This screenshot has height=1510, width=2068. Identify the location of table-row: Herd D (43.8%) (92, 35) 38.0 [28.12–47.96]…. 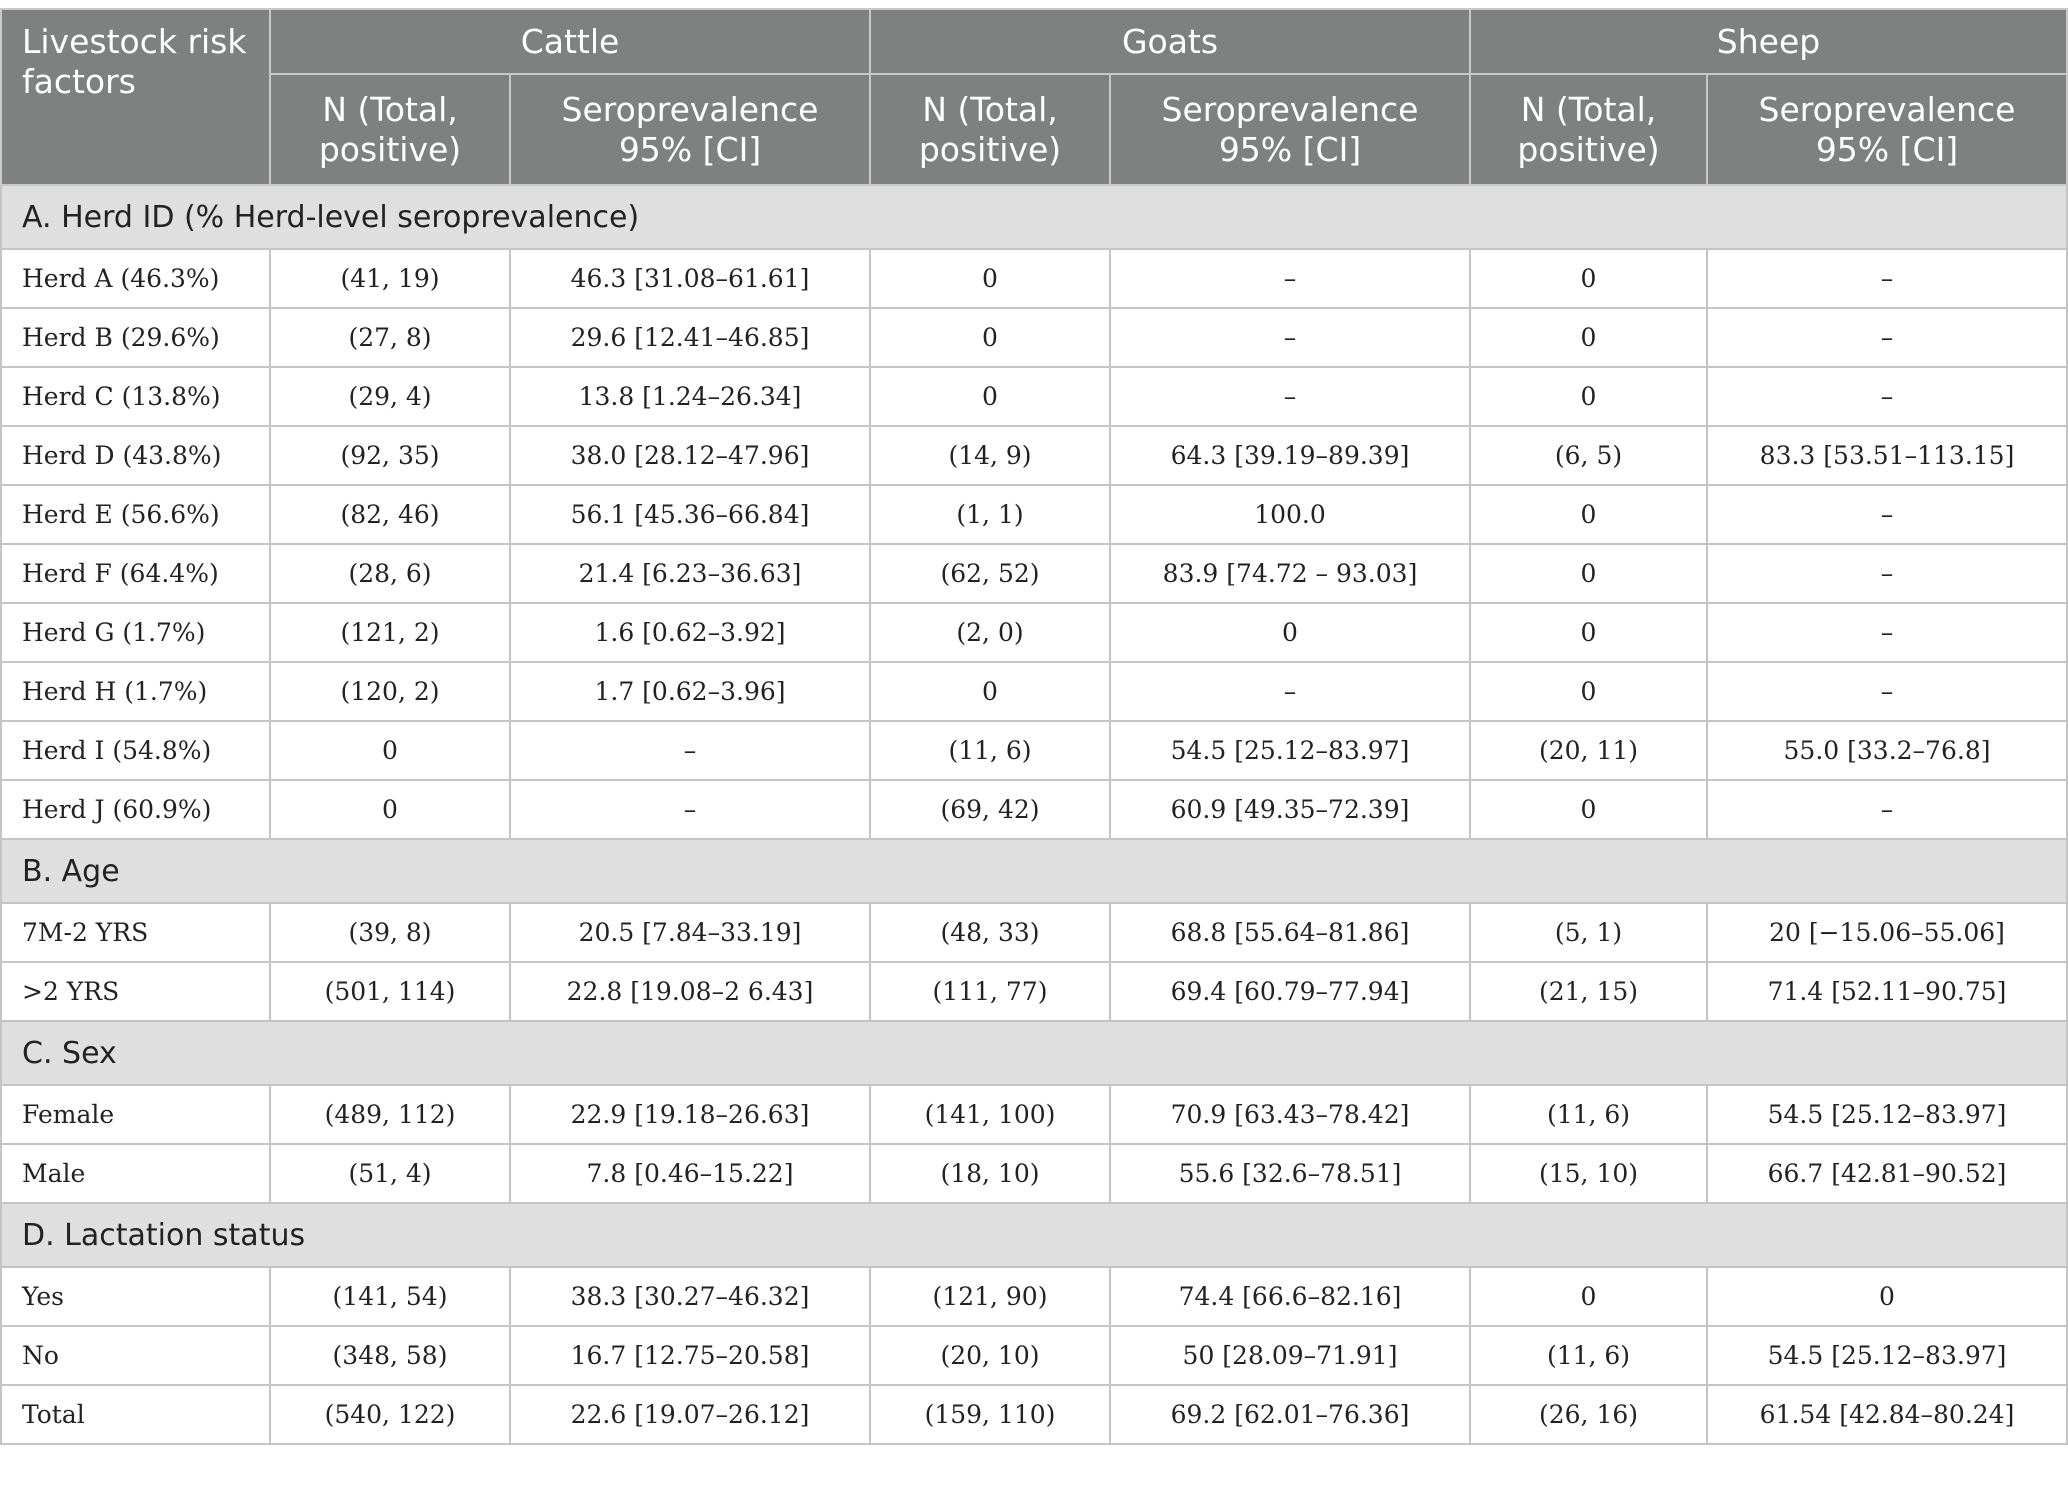
(1034, 455).